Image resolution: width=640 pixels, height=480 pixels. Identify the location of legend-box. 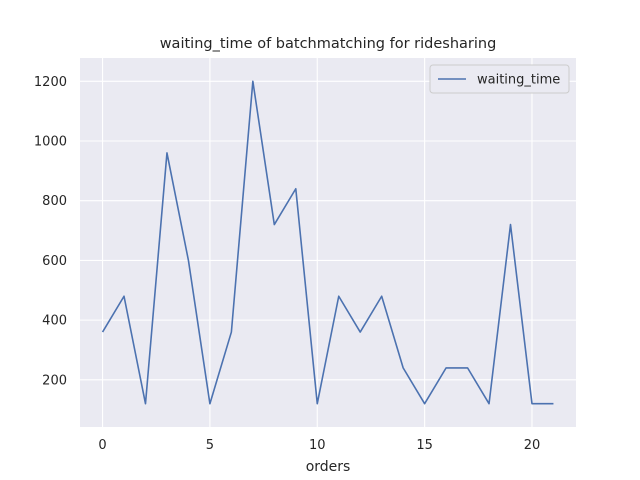
(499, 79).